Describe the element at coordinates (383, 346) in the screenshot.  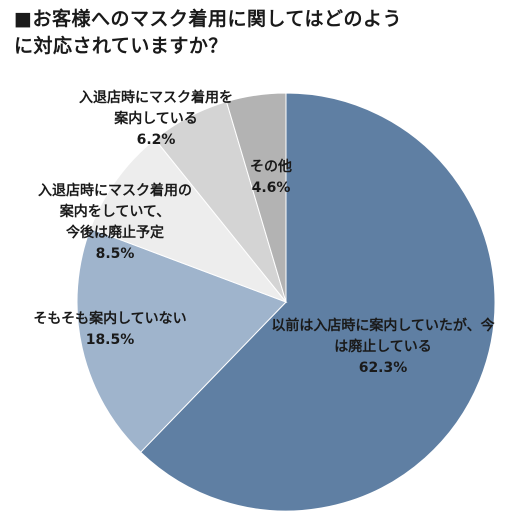
I see `slice-category-label-0-1: は廃止している` at that location.